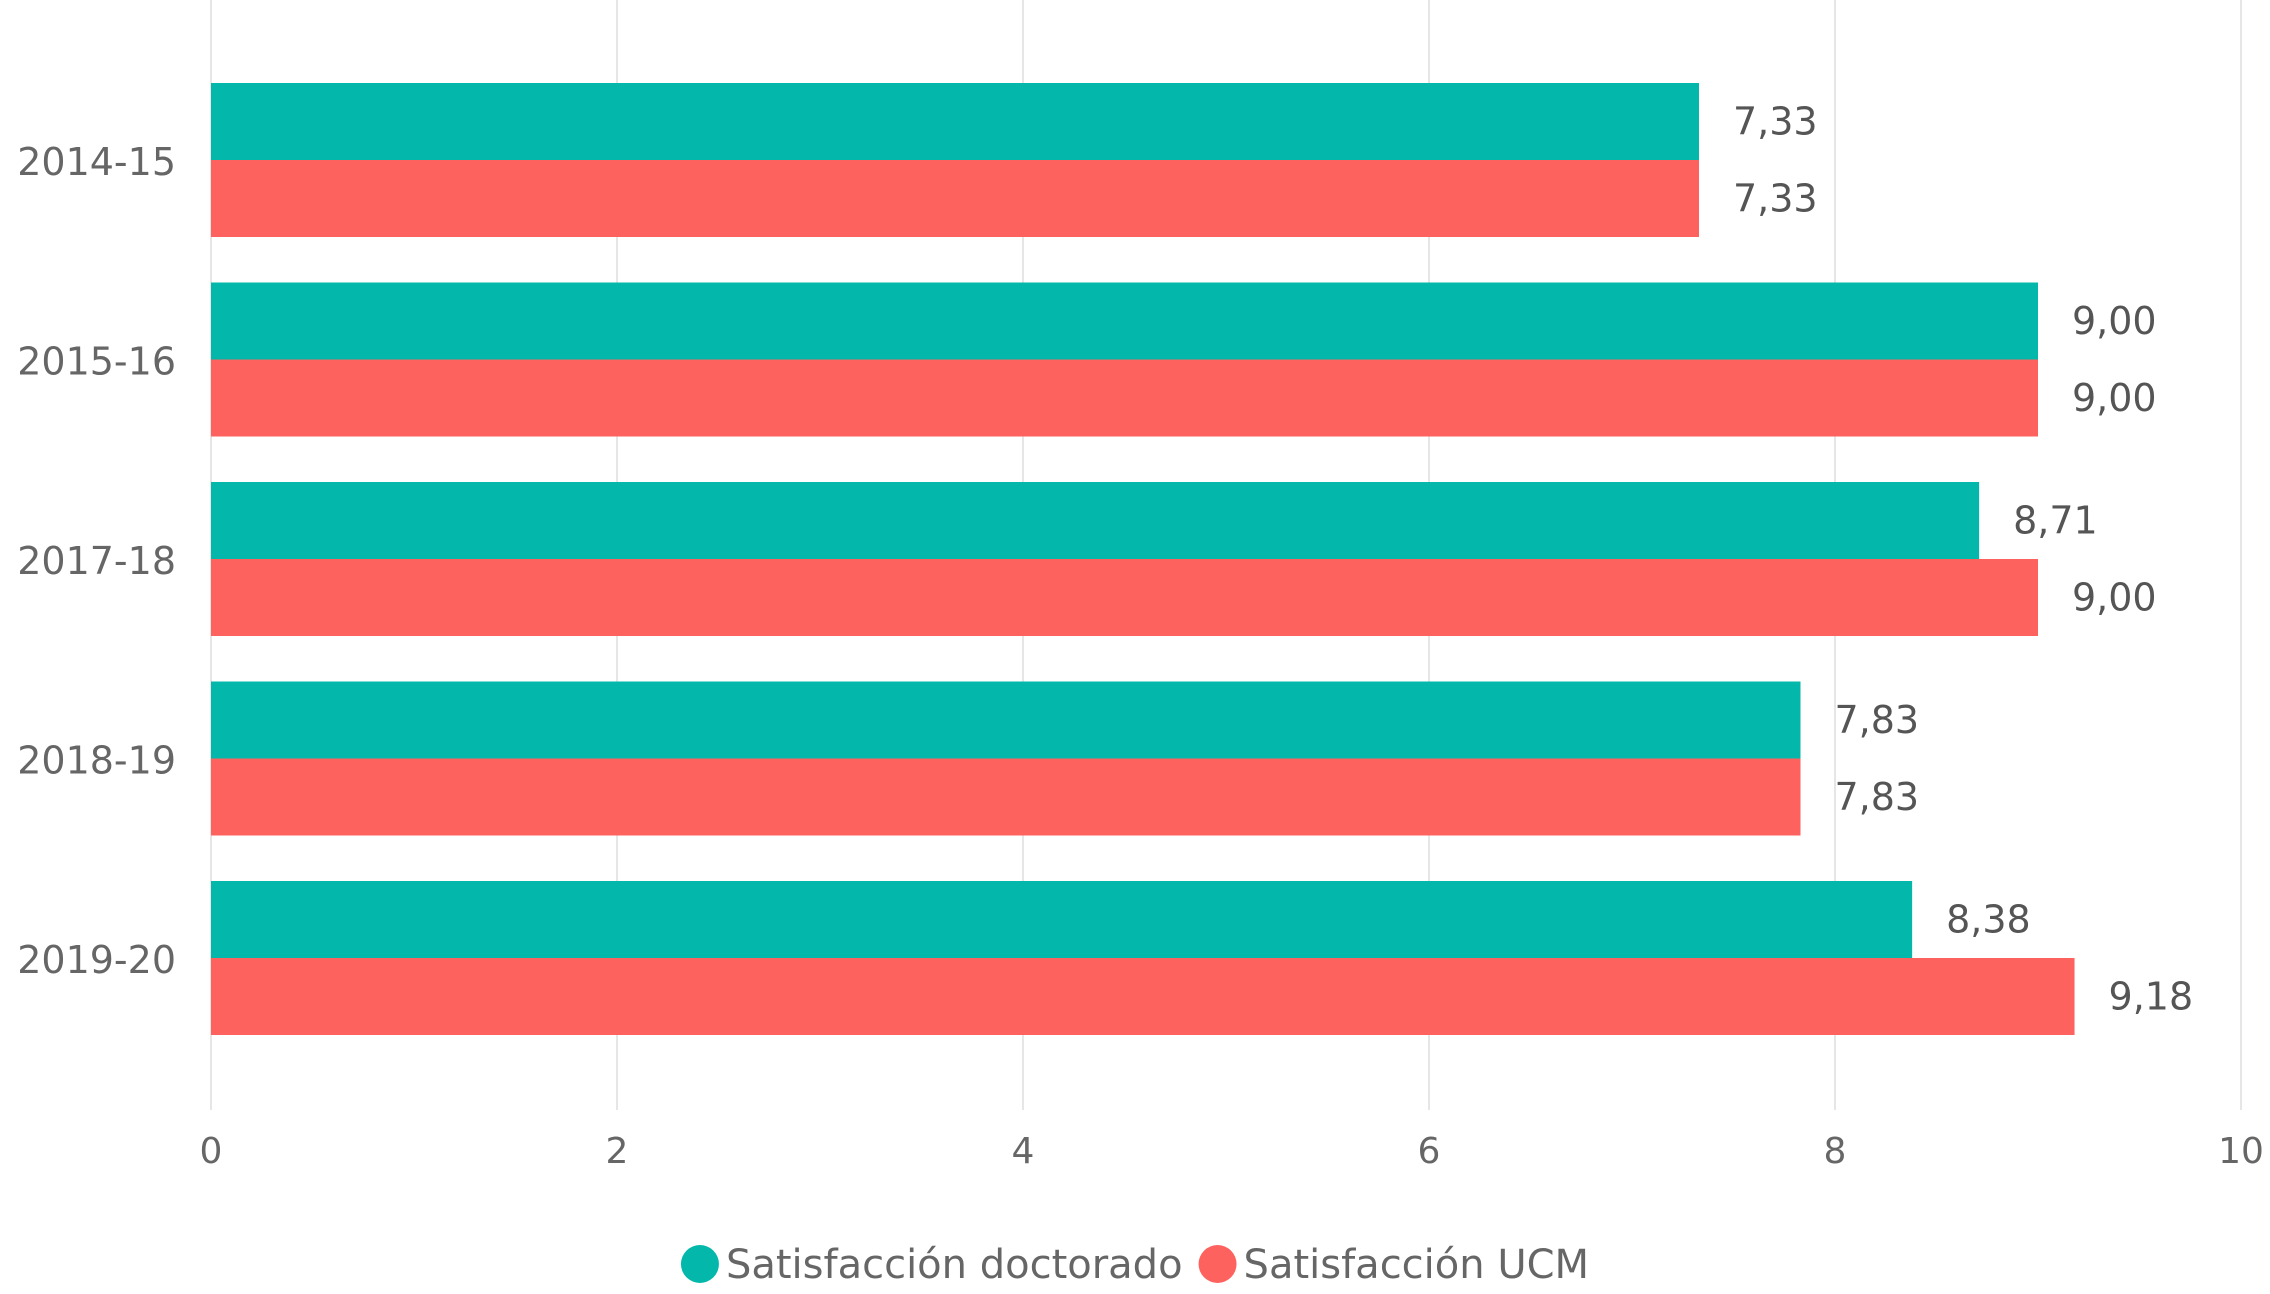 This screenshot has width=2270, height=1294. I want to click on x-tick-label: 8, so click(1835, 1151).